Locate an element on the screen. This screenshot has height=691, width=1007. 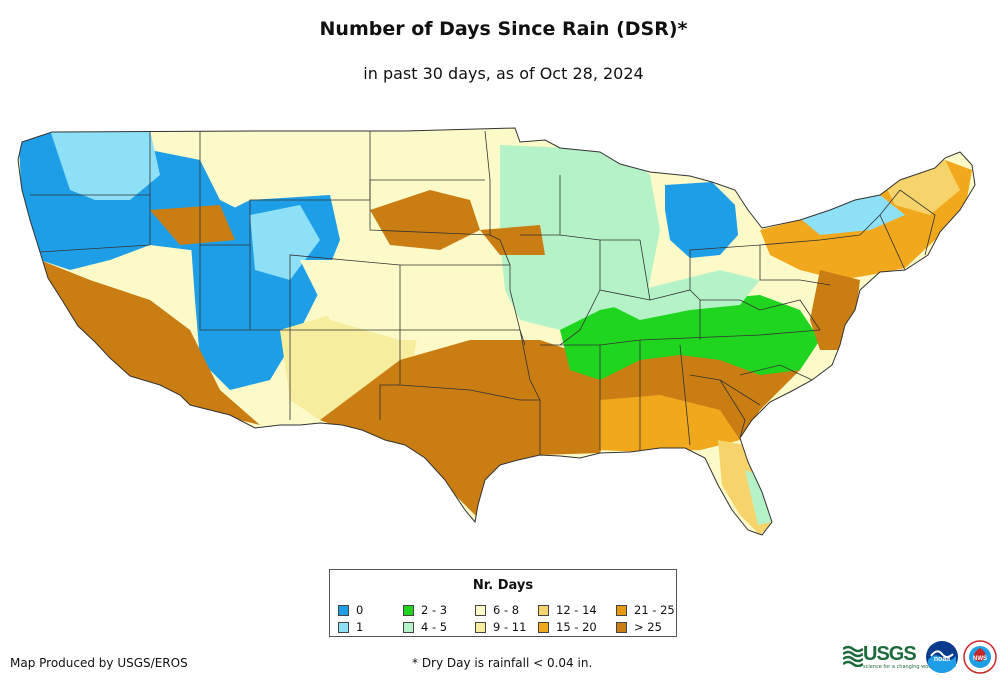
usgs-wordmark: USGS is located at coordinates (890, 654).